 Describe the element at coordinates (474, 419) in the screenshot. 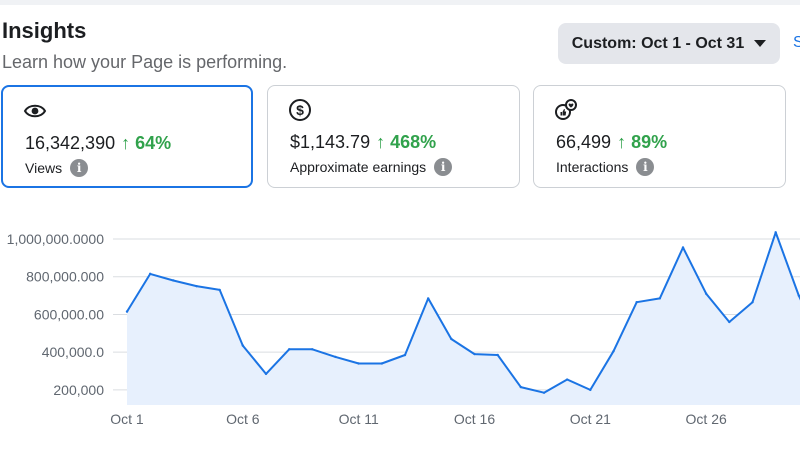

I see `x-tick-label: Oct 16` at that location.